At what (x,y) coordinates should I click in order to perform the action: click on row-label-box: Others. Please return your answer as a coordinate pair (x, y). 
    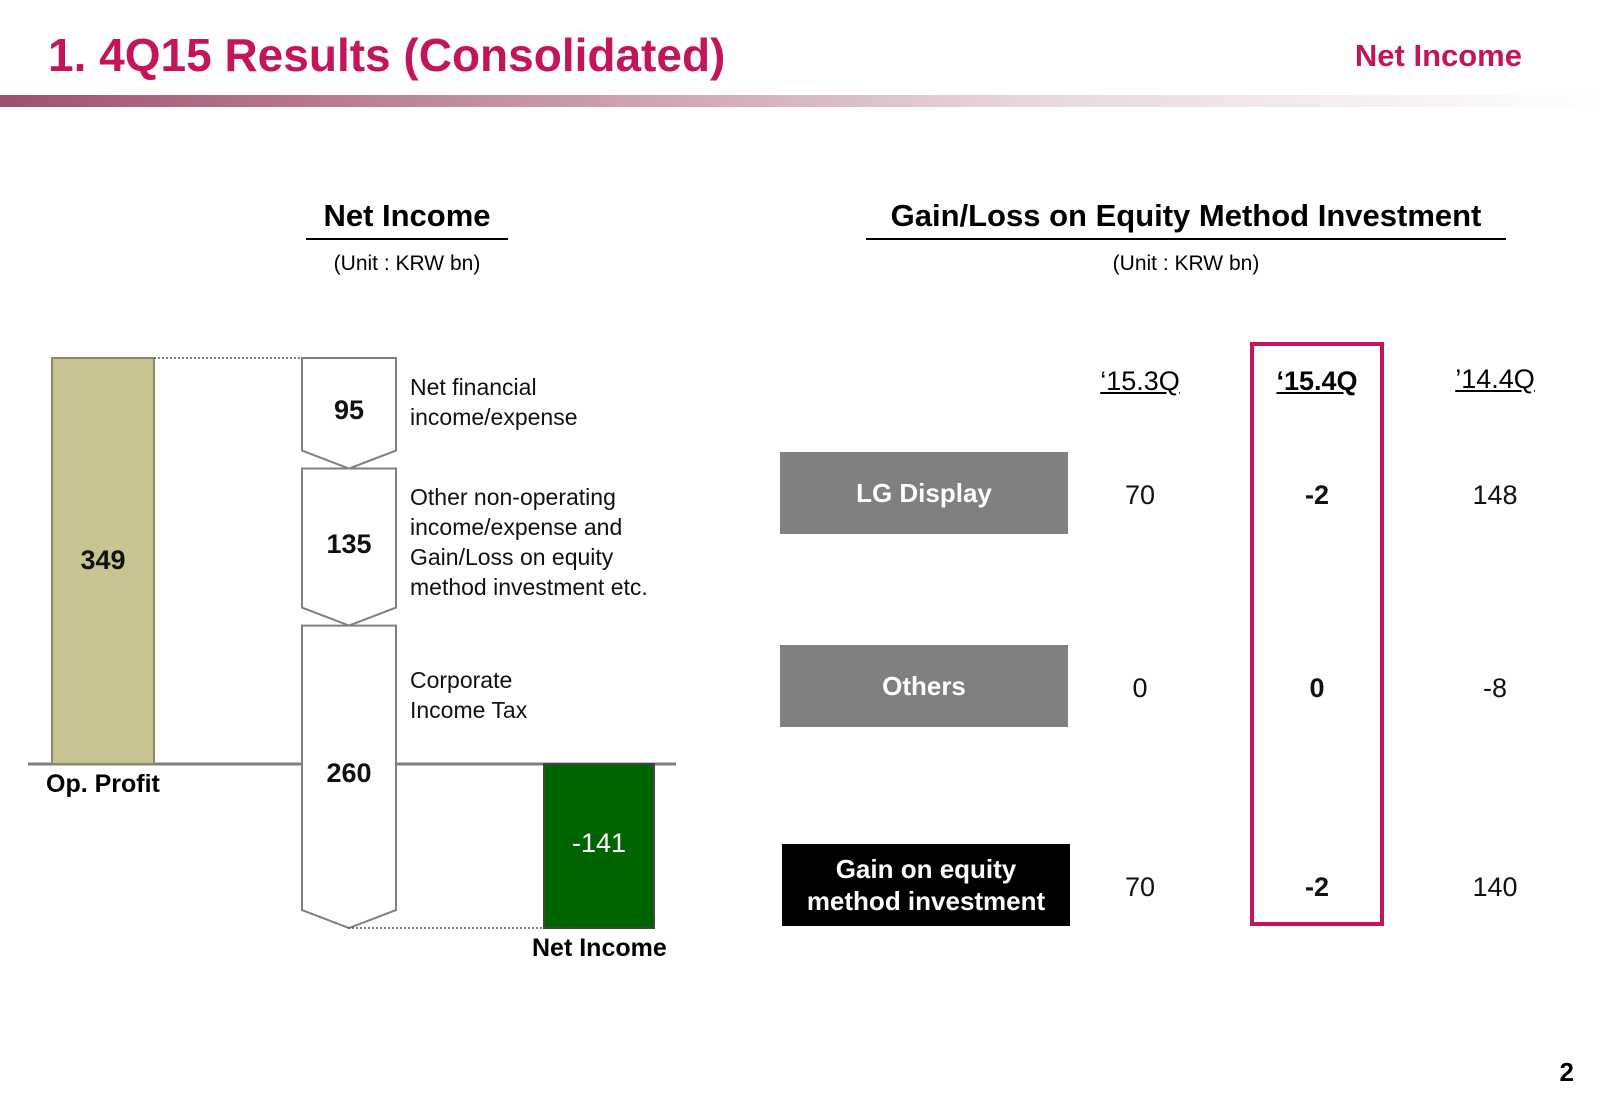
    Looking at the image, I should click on (924, 686).